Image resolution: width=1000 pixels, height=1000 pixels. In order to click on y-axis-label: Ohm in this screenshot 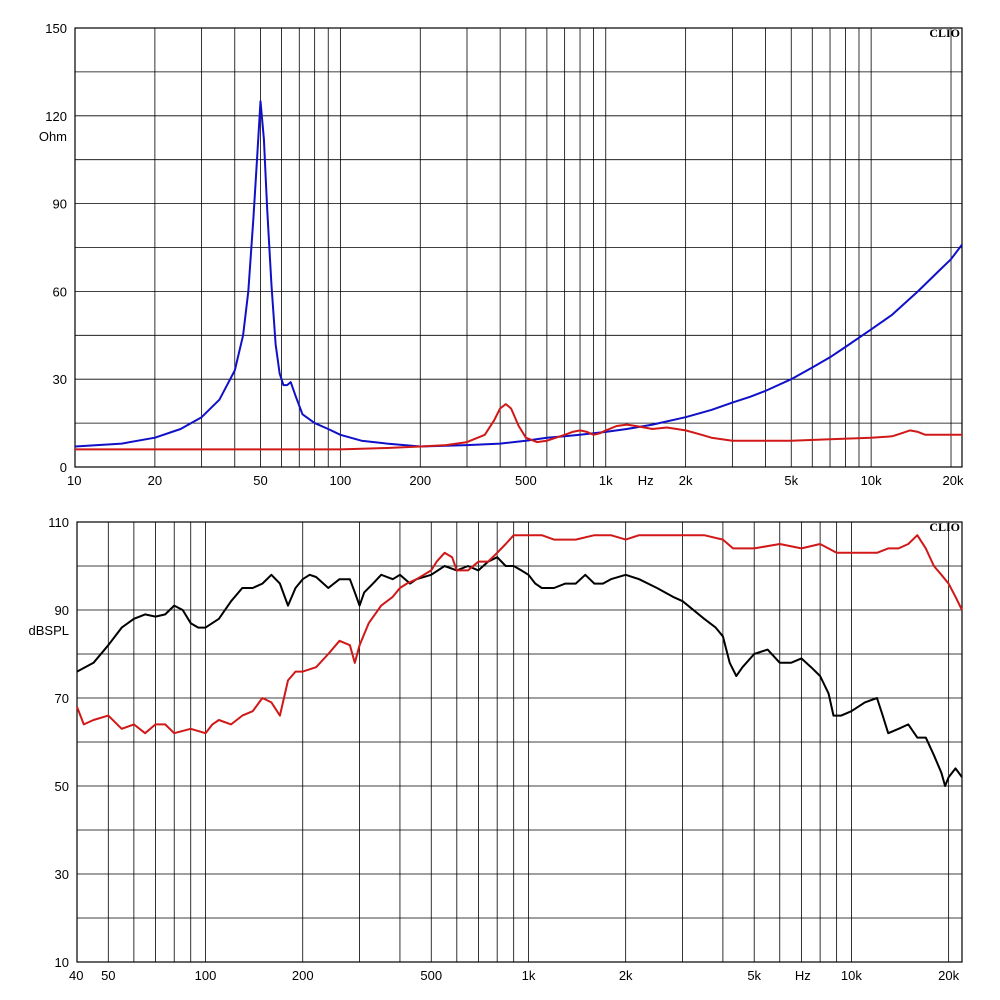, I will do `click(53, 136)`.